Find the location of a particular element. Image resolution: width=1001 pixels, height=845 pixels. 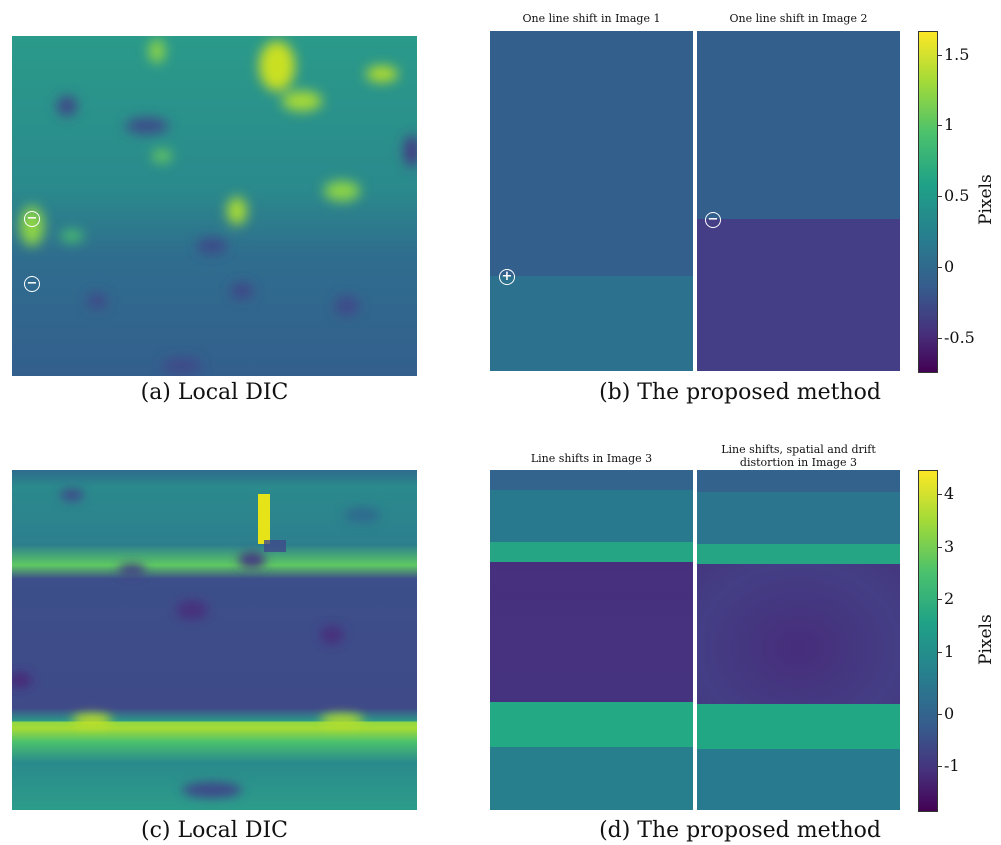

minus-marker-b: − is located at coordinates (713, 220).